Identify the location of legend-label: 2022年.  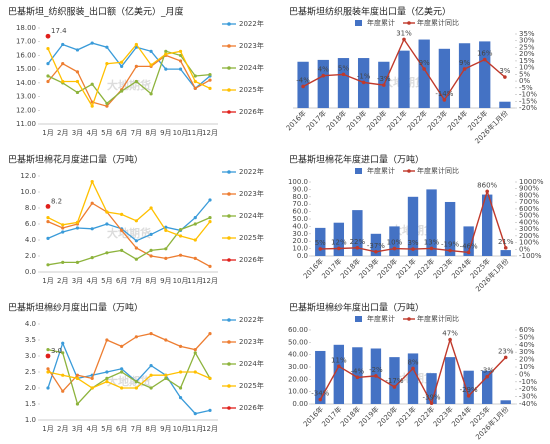
(251, 23).